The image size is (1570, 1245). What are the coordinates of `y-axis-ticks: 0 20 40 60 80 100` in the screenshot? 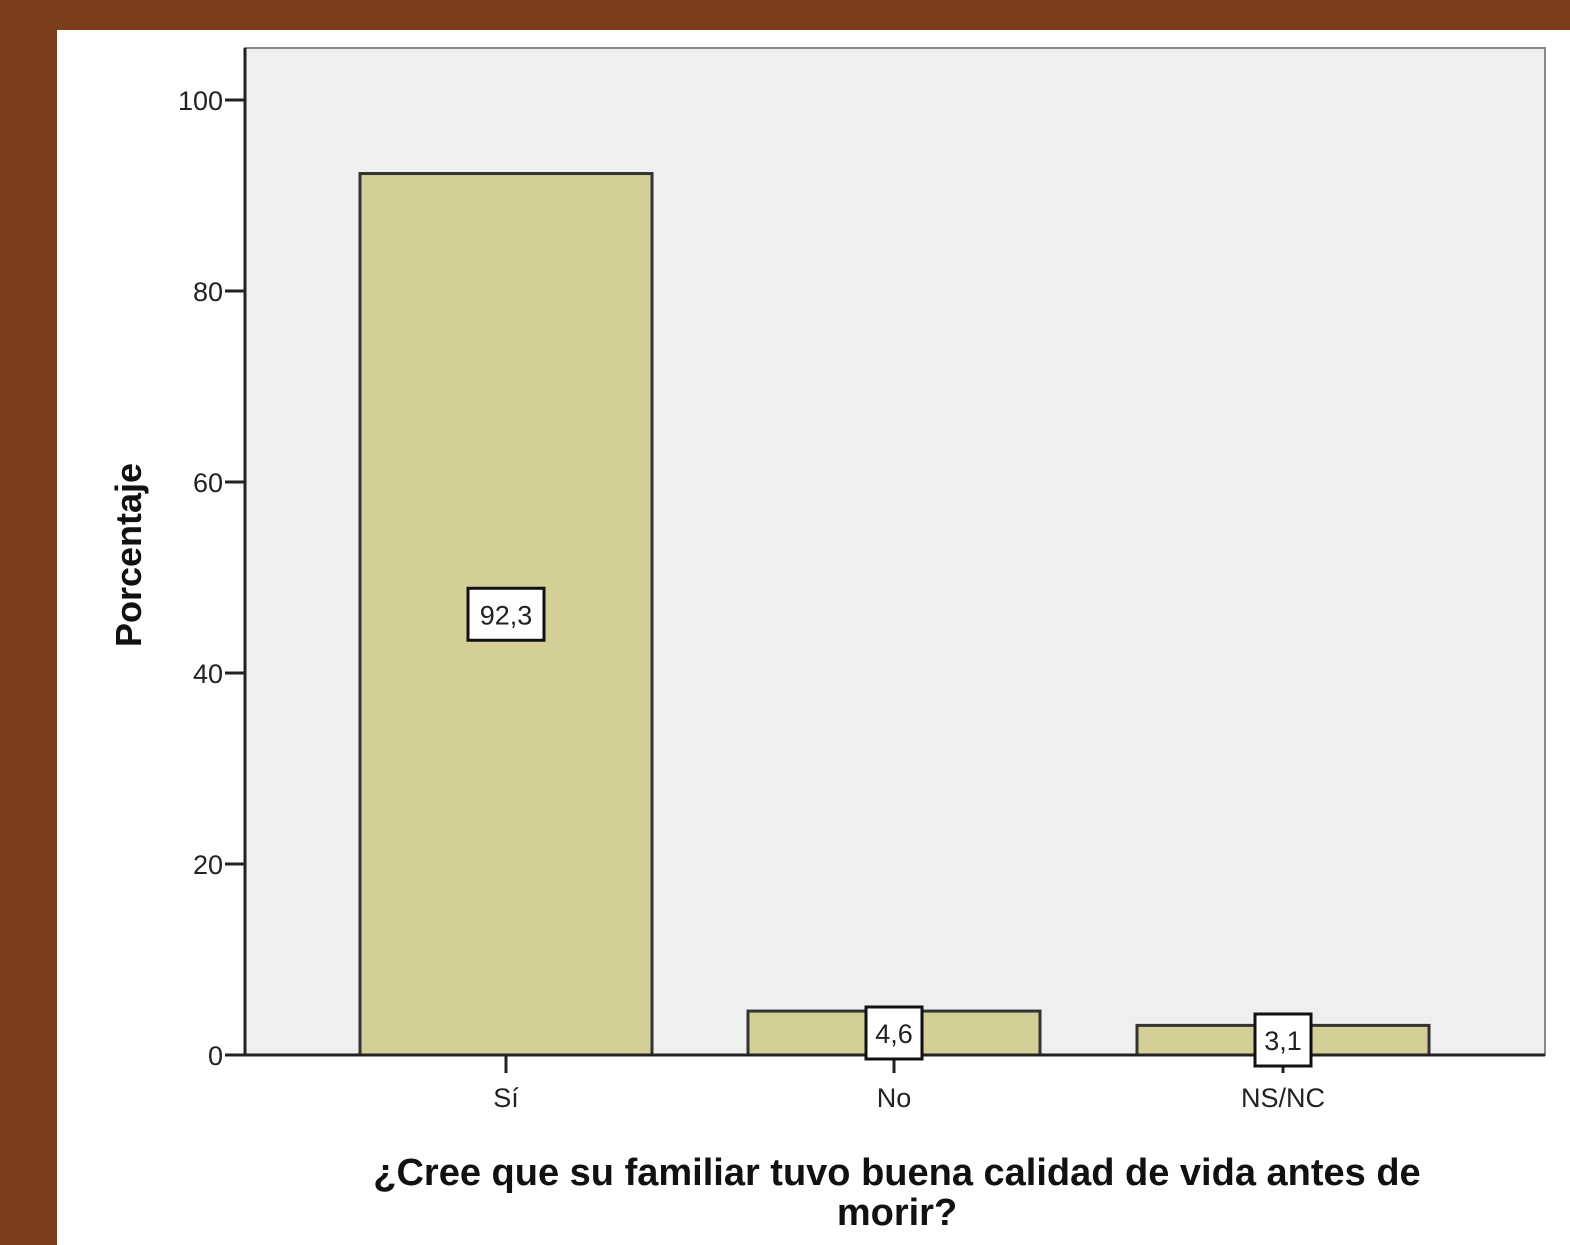 It's located at (211, 578).